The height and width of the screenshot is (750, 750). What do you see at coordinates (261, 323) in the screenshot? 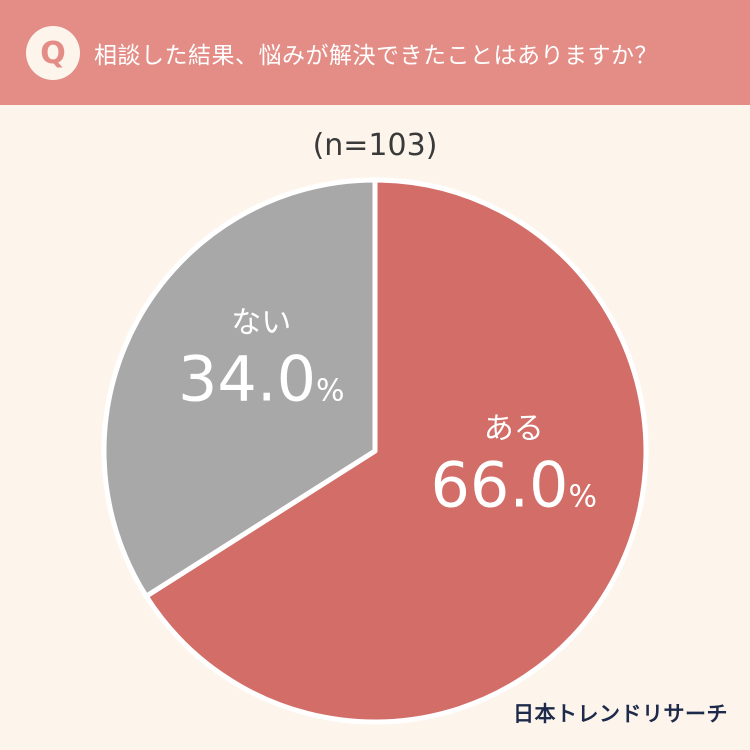
I see `slice-label-1: ない` at bounding box center [261, 323].